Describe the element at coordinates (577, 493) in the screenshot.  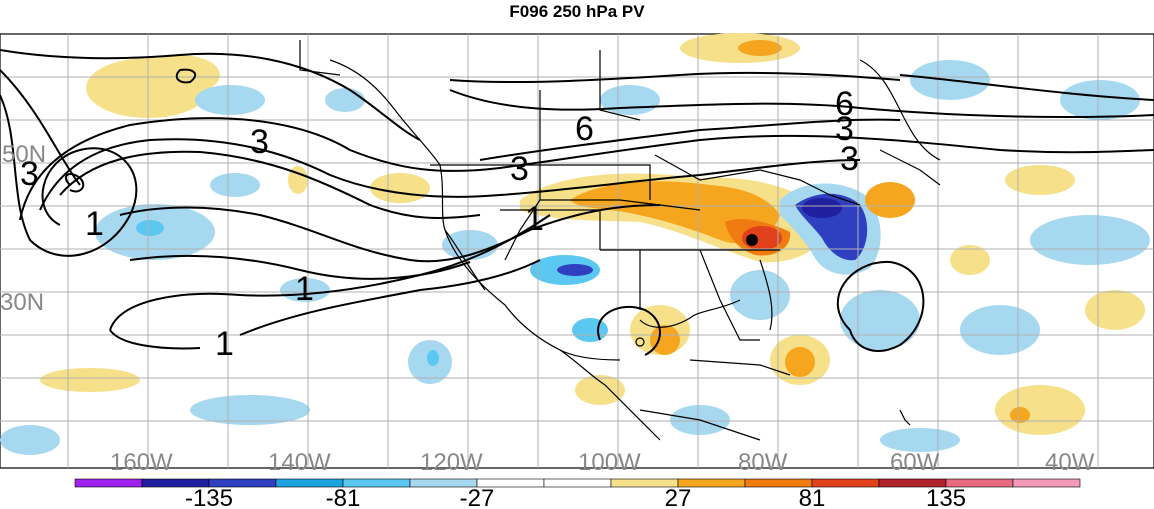
I see `colorbar: -135 -81 -27 27 81 135` at that location.